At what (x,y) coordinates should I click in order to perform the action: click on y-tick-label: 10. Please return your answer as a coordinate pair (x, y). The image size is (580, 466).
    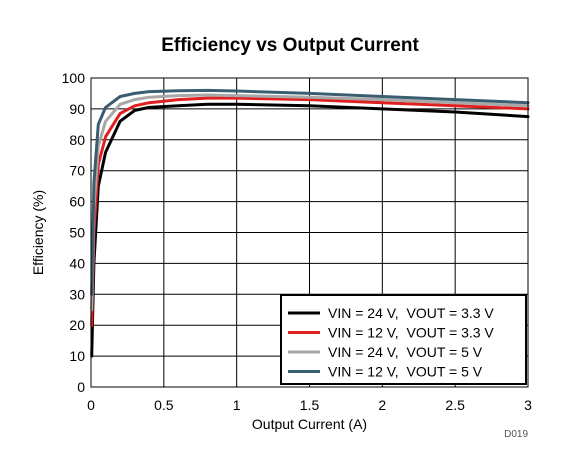
    Looking at the image, I should click on (77, 356).